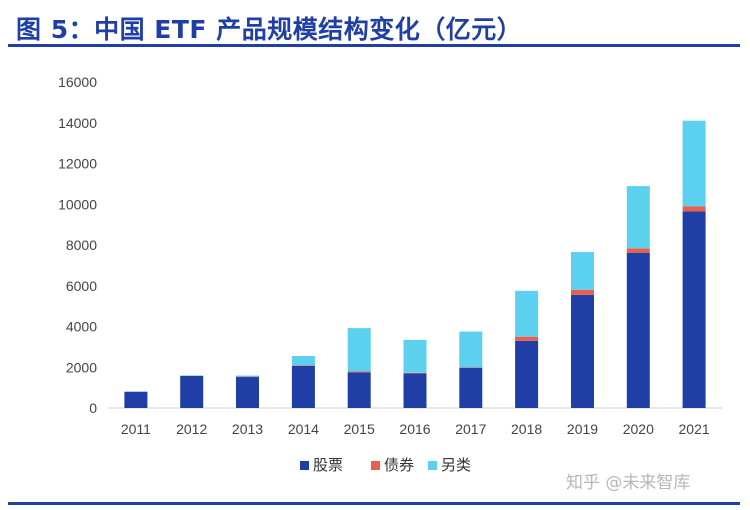 Image resolution: width=750 pixels, height=510 pixels. I want to click on x-tick-label: 2019, so click(582, 429).